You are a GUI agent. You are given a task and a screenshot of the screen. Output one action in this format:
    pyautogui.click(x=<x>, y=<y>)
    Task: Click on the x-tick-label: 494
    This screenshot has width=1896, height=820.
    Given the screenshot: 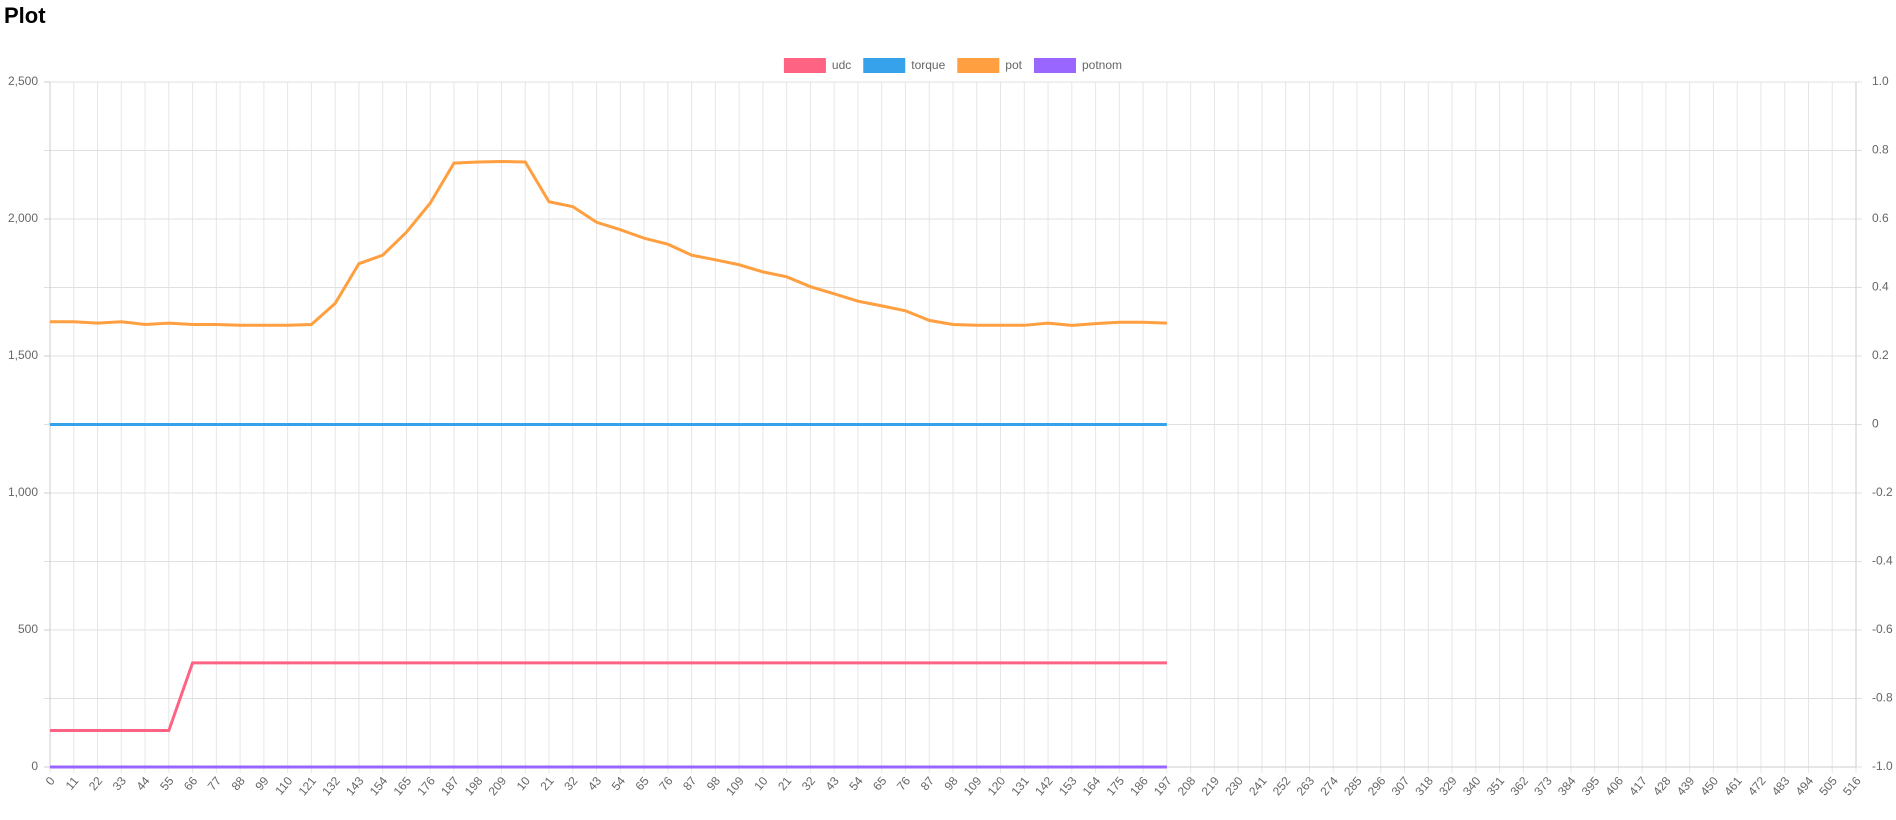 What is the action you would take?
    pyautogui.click(x=1805, y=786)
    